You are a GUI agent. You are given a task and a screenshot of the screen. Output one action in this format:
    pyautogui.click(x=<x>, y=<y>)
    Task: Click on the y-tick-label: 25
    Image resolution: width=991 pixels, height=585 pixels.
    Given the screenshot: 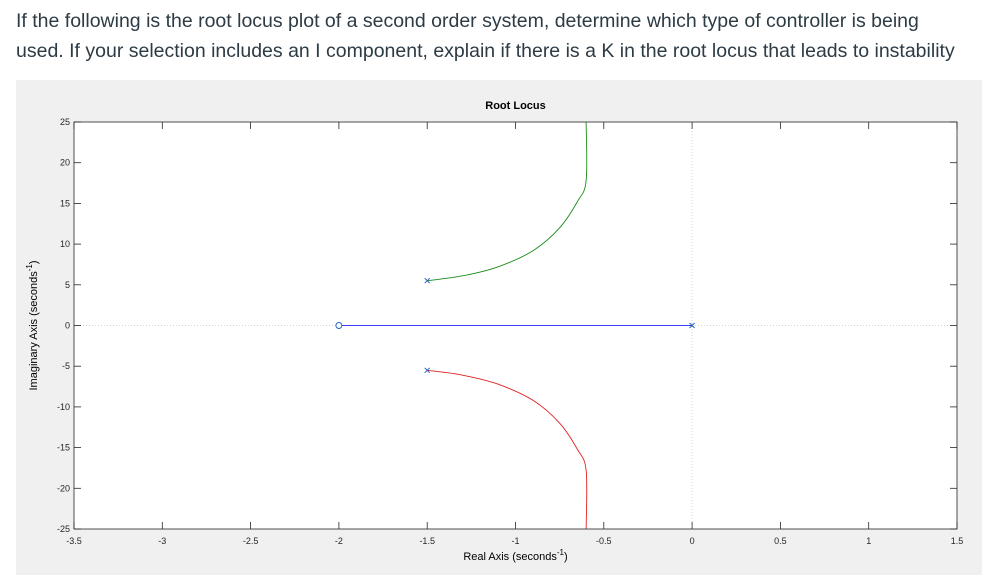 What is the action you would take?
    pyautogui.click(x=65, y=122)
    